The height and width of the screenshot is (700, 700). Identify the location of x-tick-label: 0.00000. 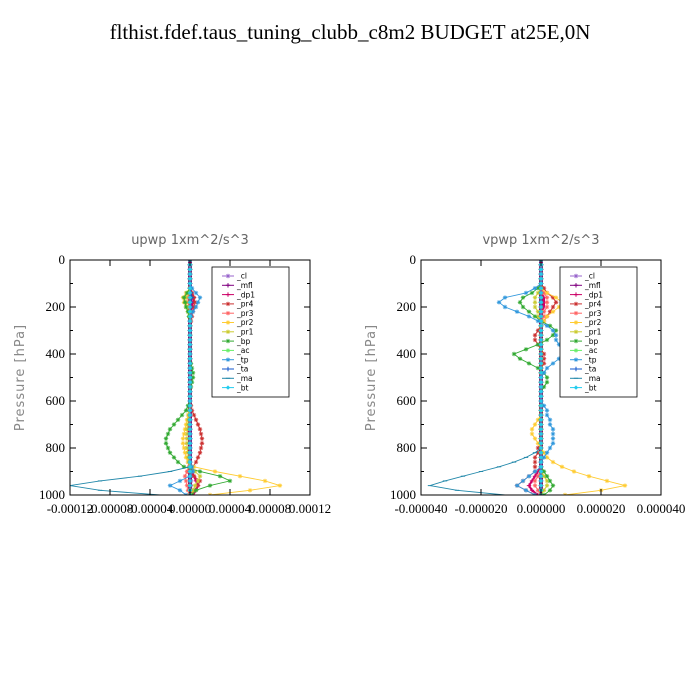
(190, 508).